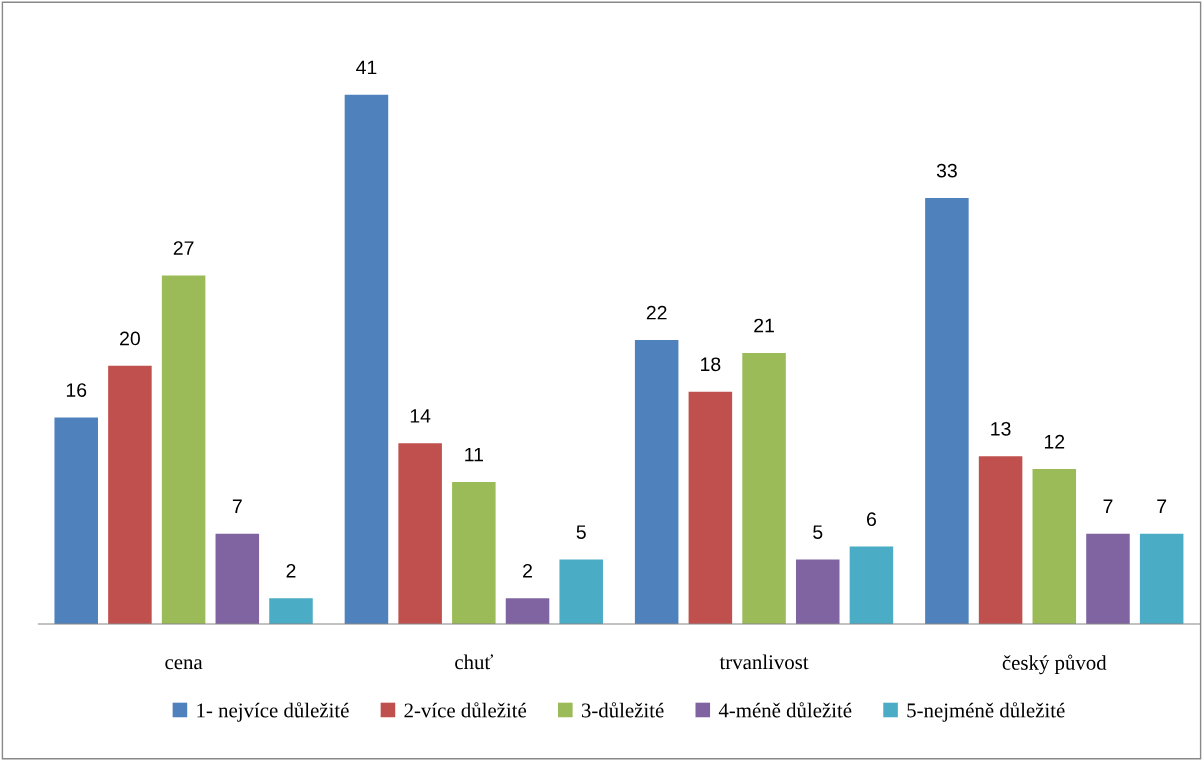  I want to click on data-label: 6, so click(871, 519).